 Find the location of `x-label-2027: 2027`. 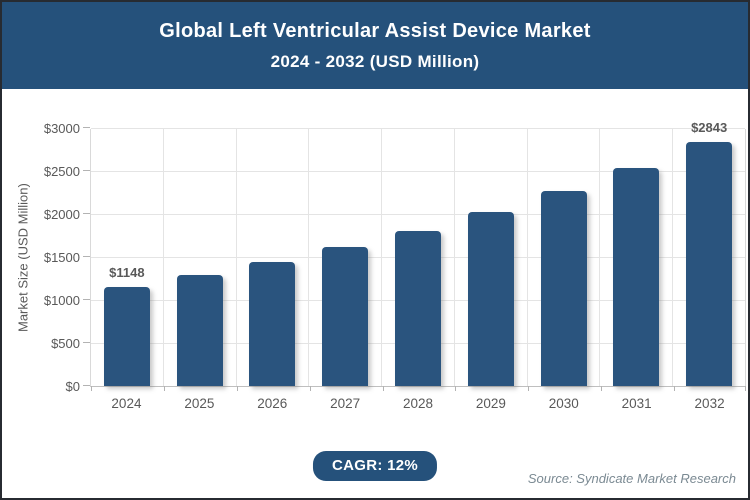

x-label-2027: 2027 is located at coordinates (345, 403).